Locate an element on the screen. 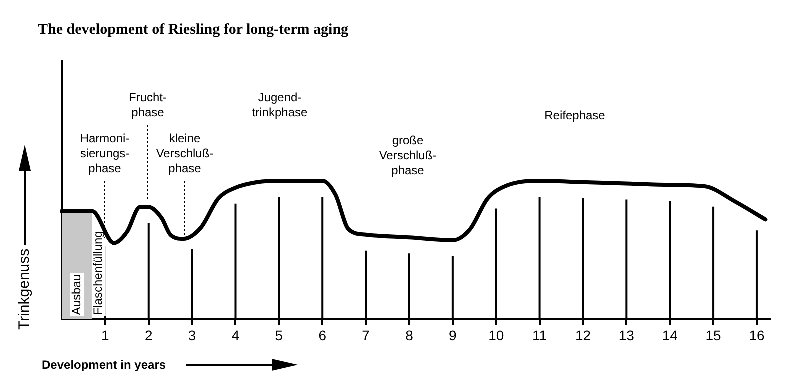 The width and height of the screenshot is (800, 388). y-axis-title: Trinkgenuss is located at coordinates (24, 289).